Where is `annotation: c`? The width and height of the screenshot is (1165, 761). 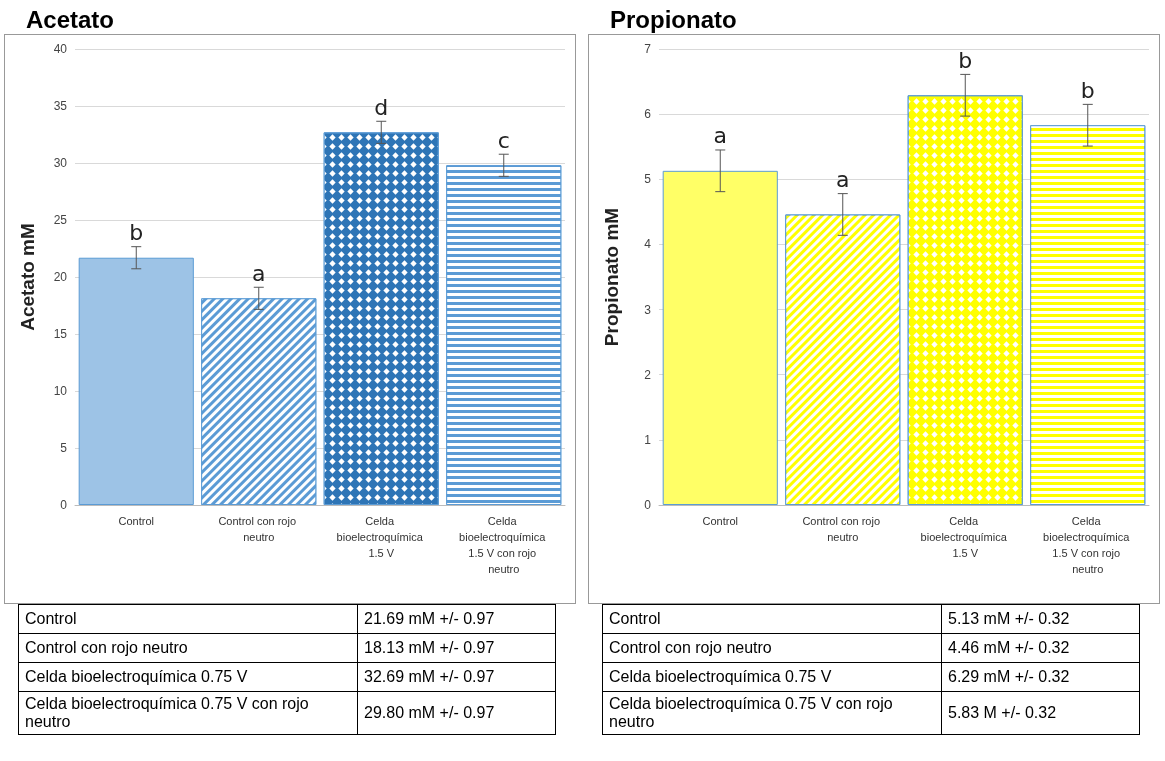
annotation: c is located at coordinates (503, 140).